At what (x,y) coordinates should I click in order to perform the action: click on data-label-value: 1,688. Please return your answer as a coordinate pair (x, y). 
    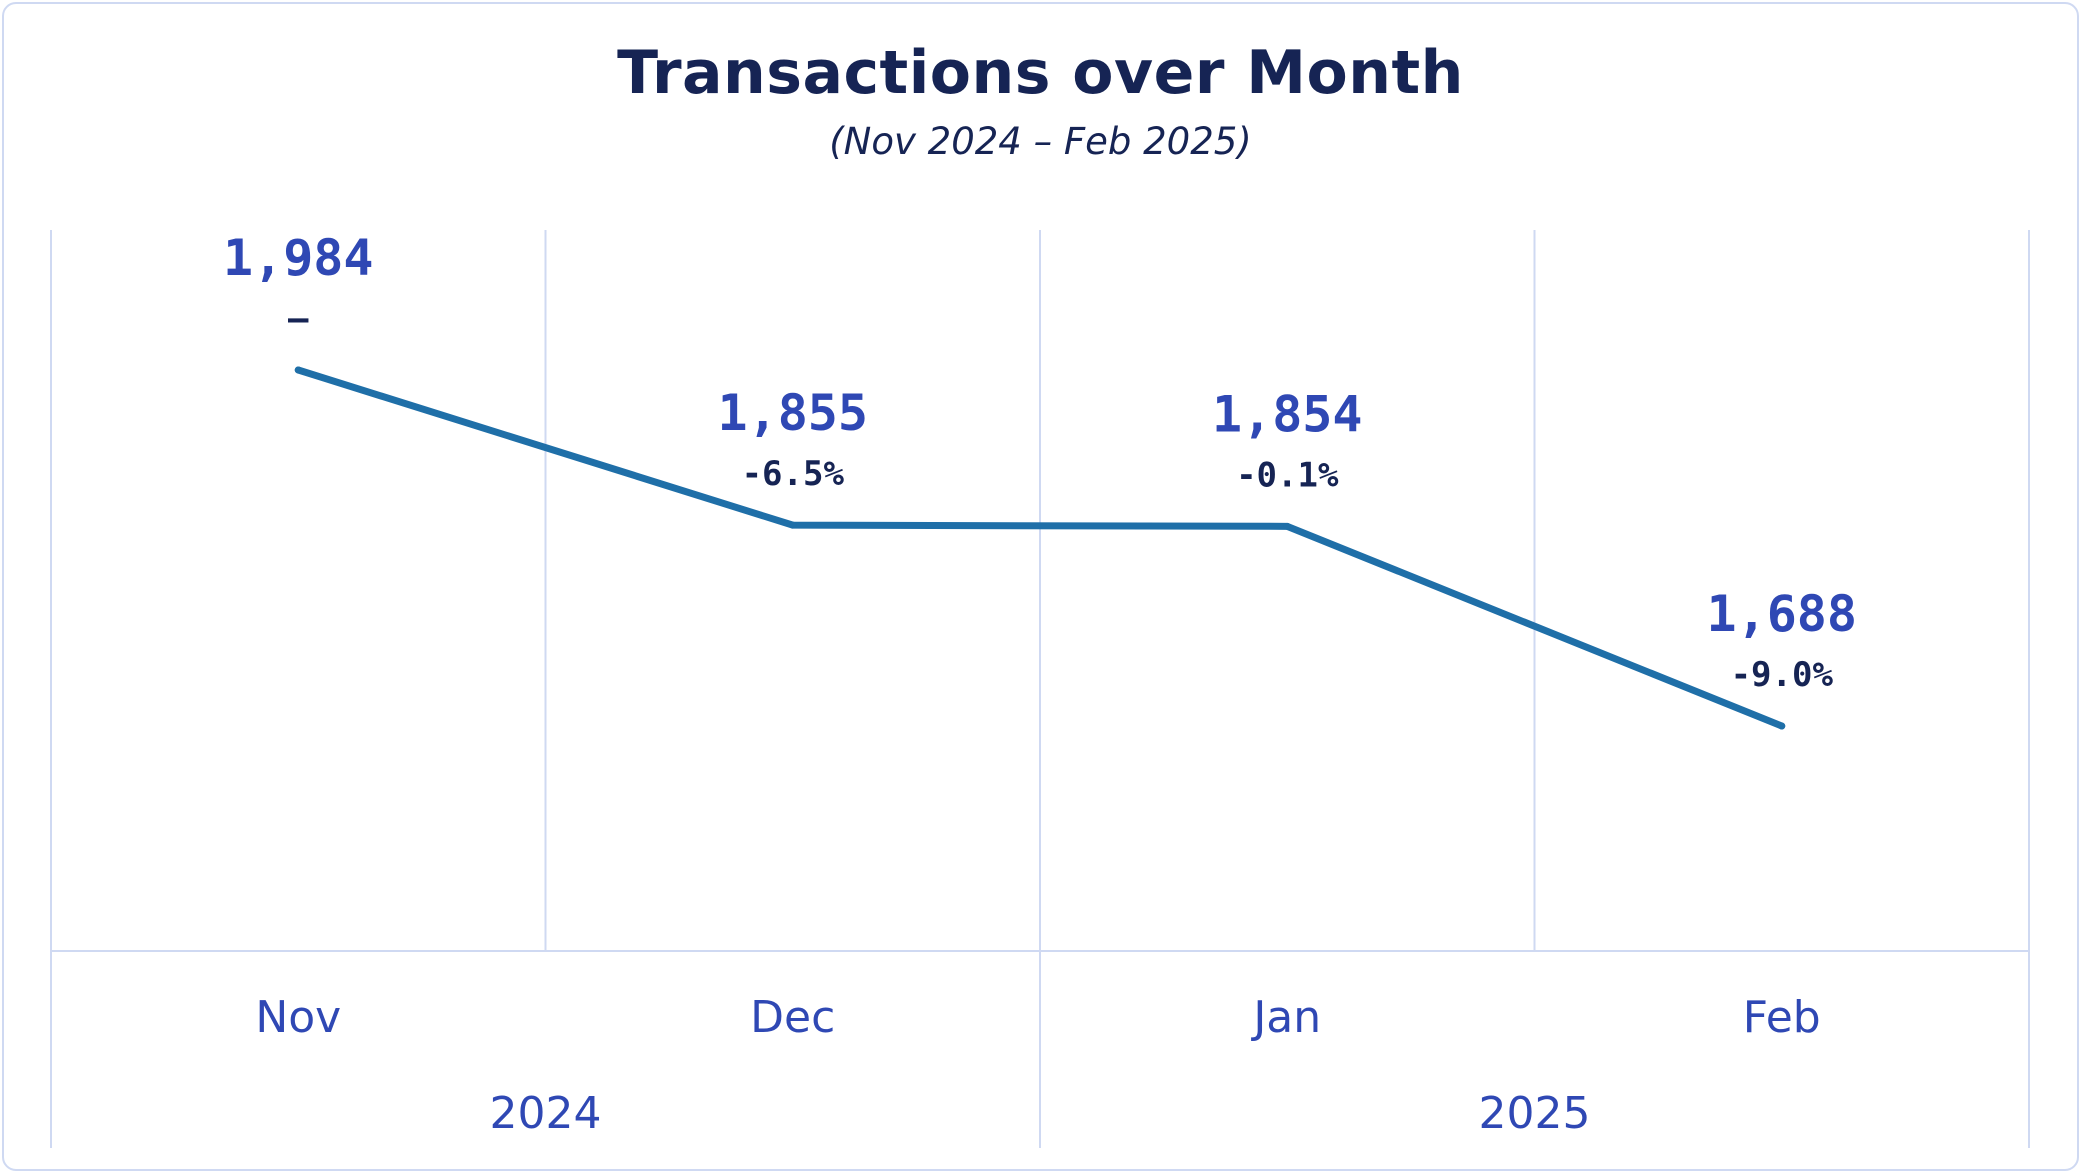
    Looking at the image, I should click on (1781, 614).